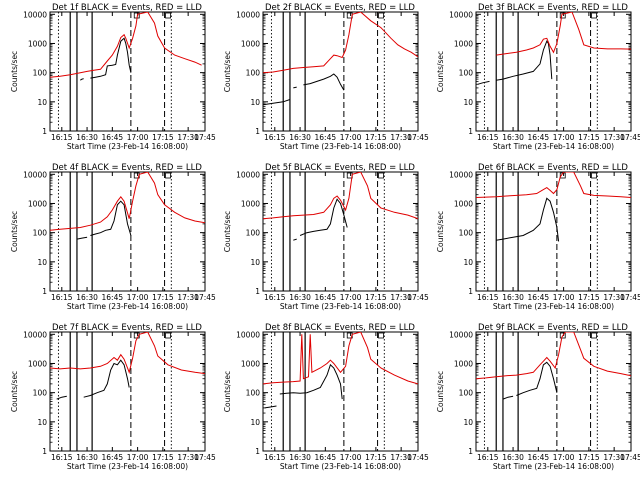 The width and height of the screenshot is (640, 480). I want to click on chart-title: Det 1f BLACK = Events, RED = LLD, so click(127, 8).